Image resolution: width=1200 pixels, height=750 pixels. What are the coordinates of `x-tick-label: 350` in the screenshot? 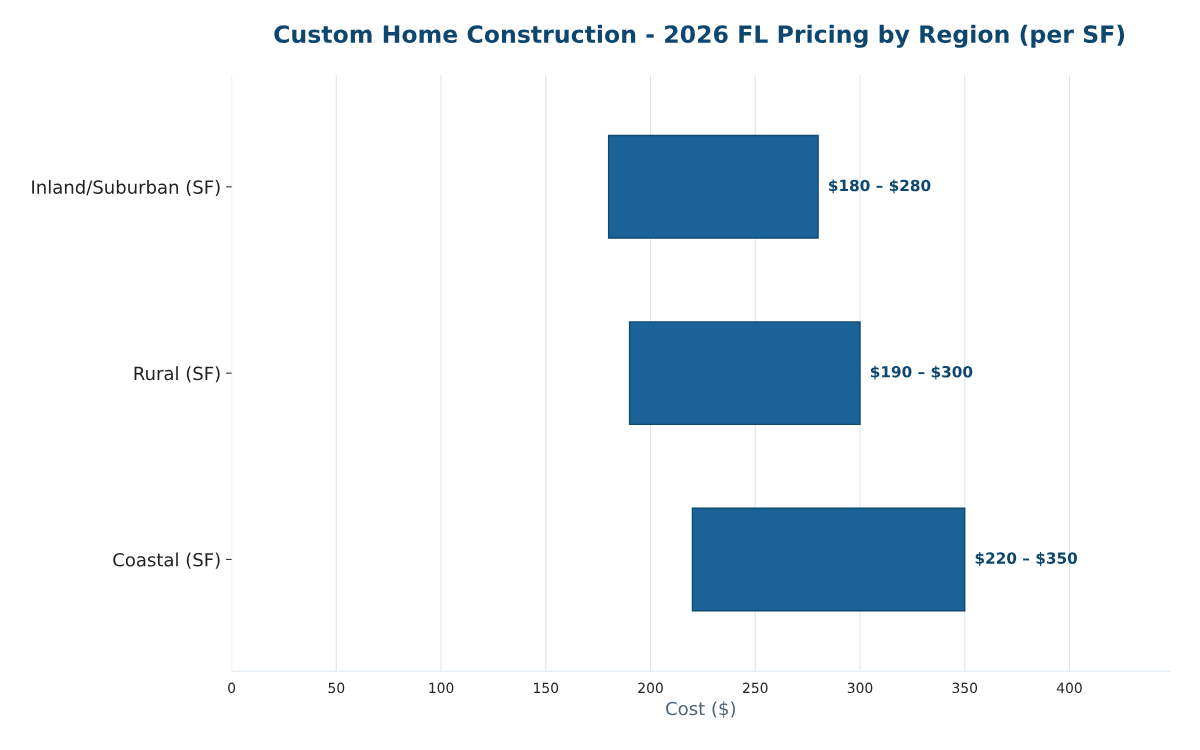 It's located at (965, 688).